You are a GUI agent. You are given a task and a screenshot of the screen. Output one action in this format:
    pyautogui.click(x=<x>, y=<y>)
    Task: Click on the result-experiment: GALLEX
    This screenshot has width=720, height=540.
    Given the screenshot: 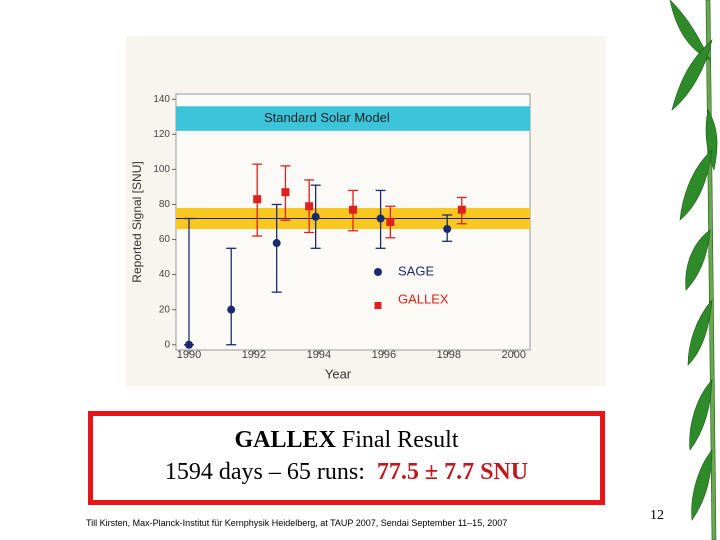 What is the action you would take?
    pyautogui.click(x=285, y=440)
    